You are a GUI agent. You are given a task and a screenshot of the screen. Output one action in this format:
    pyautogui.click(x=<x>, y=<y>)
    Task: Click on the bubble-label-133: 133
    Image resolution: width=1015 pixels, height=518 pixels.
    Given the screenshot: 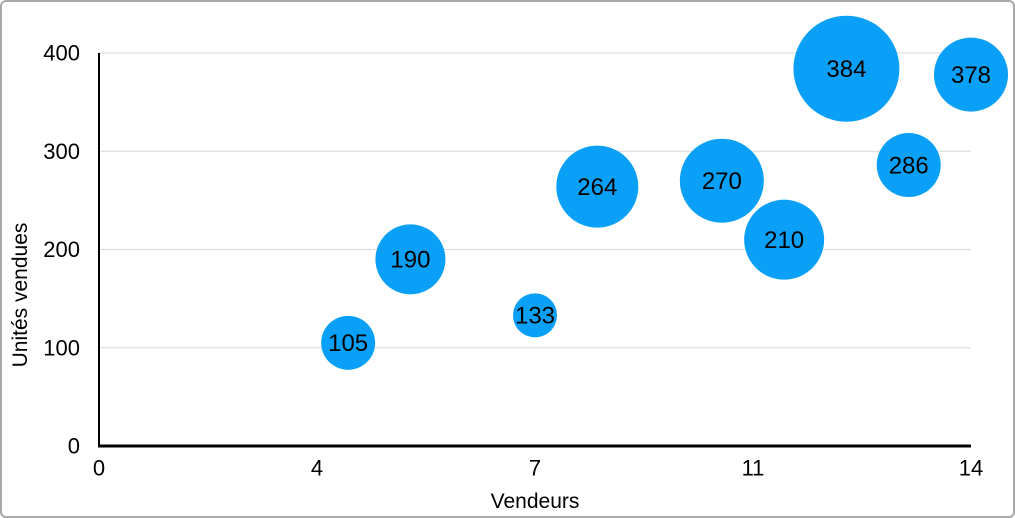 What is the action you would take?
    pyautogui.click(x=535, y=316)
    